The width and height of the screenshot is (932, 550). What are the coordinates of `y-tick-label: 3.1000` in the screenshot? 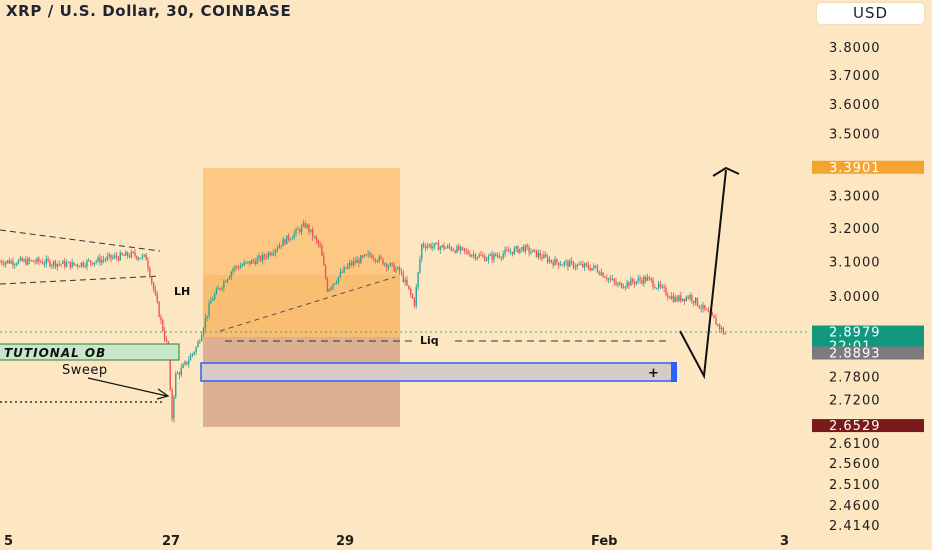 It's located at (855, 262).